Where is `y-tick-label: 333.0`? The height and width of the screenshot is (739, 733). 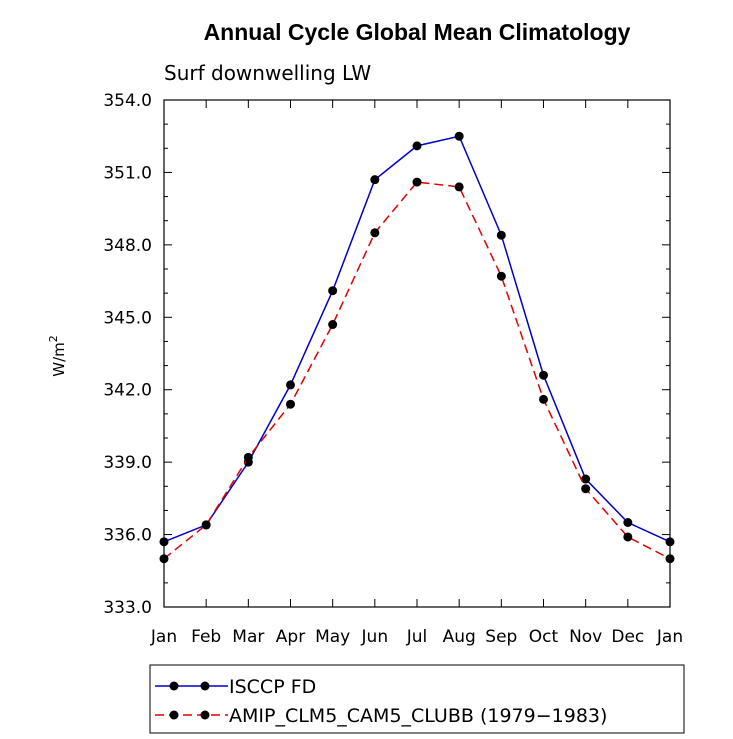
y-tick-label: 333.0 is located at coordinates (127, 608).